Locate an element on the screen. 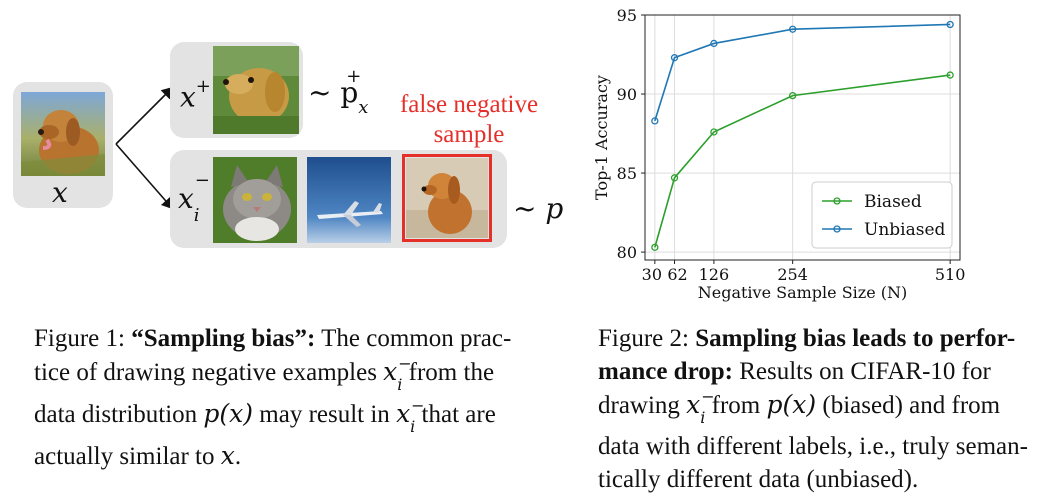 Image resolution: width=1060 pixels, height=496 pixels. positive-dog-image is located at coordinates (256, 90).